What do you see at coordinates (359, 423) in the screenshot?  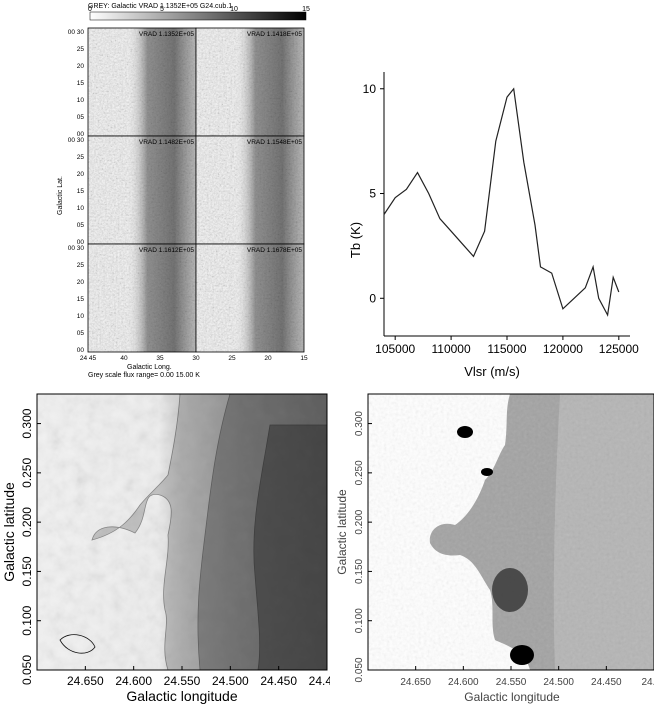 I see `grey-y-tick-label: 0.300` at bounding box center [359, 423].